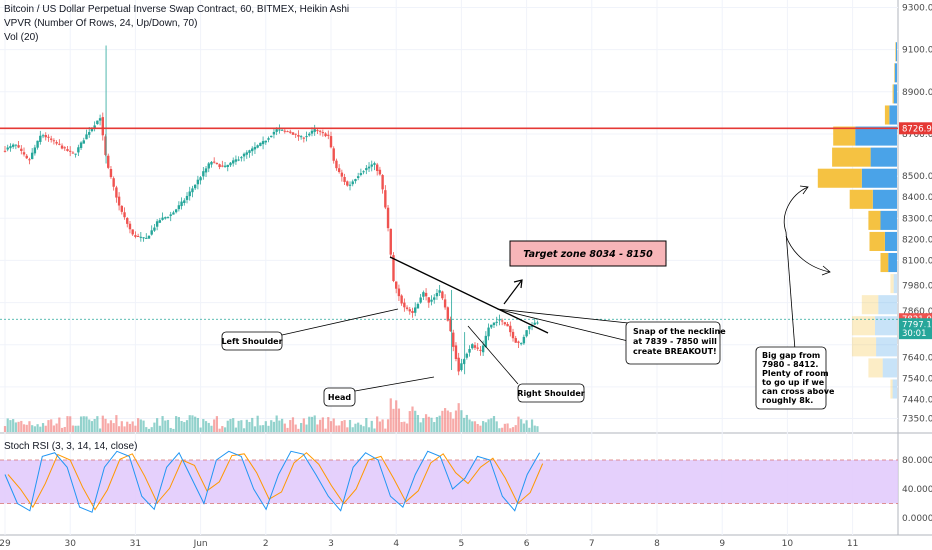 This screenshot has width=932, height=550. What do you see at coordinates (588, 253) in the screenshot?
I see `target-zone-box: Target zone 8034 - 8150` at bounding box center [588, 253].